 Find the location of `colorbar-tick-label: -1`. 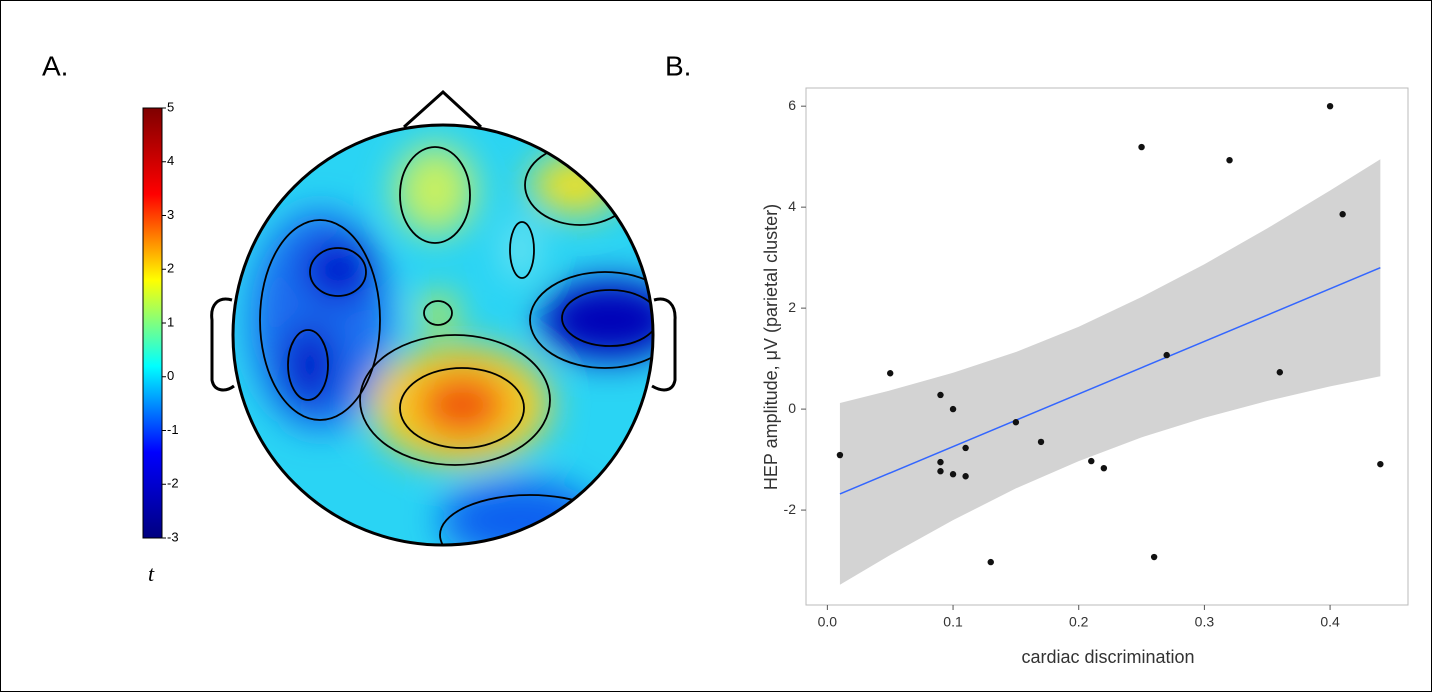

colorbar-tick-label: -1 is located at coordinates (173, 429).